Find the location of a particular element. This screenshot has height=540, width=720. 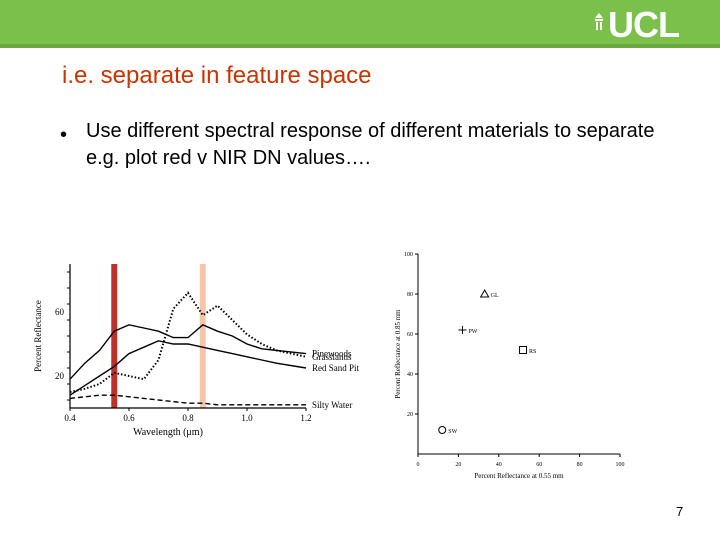

scatter-point-label: RS is located at coordinates (532, 352).